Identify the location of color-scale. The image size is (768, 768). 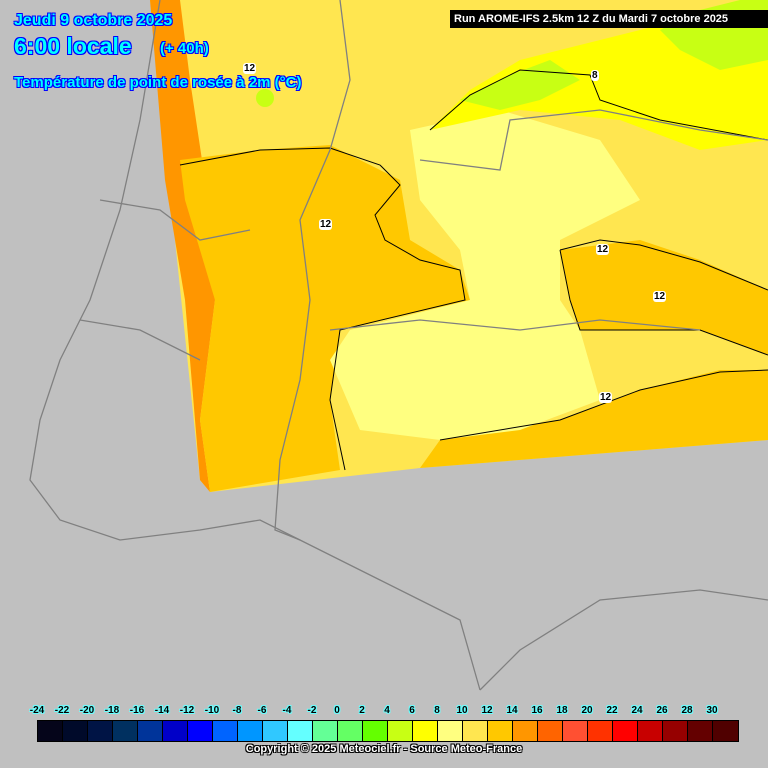
(388, 731).